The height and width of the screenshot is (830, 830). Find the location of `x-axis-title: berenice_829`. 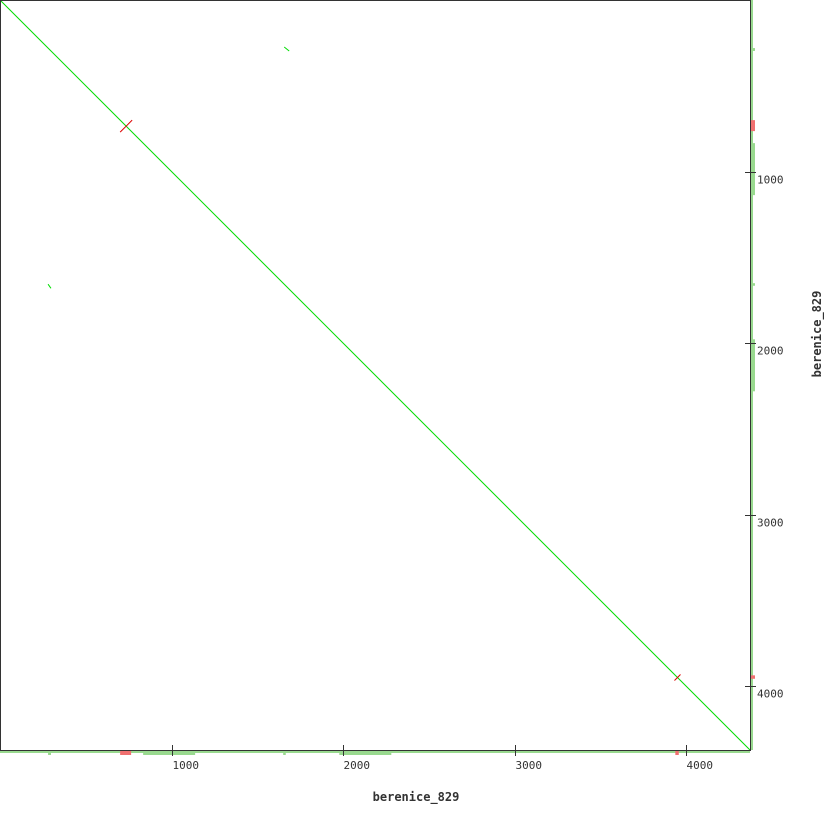

x-axis-title: berenice_829 is located at coordinates (416, 797).